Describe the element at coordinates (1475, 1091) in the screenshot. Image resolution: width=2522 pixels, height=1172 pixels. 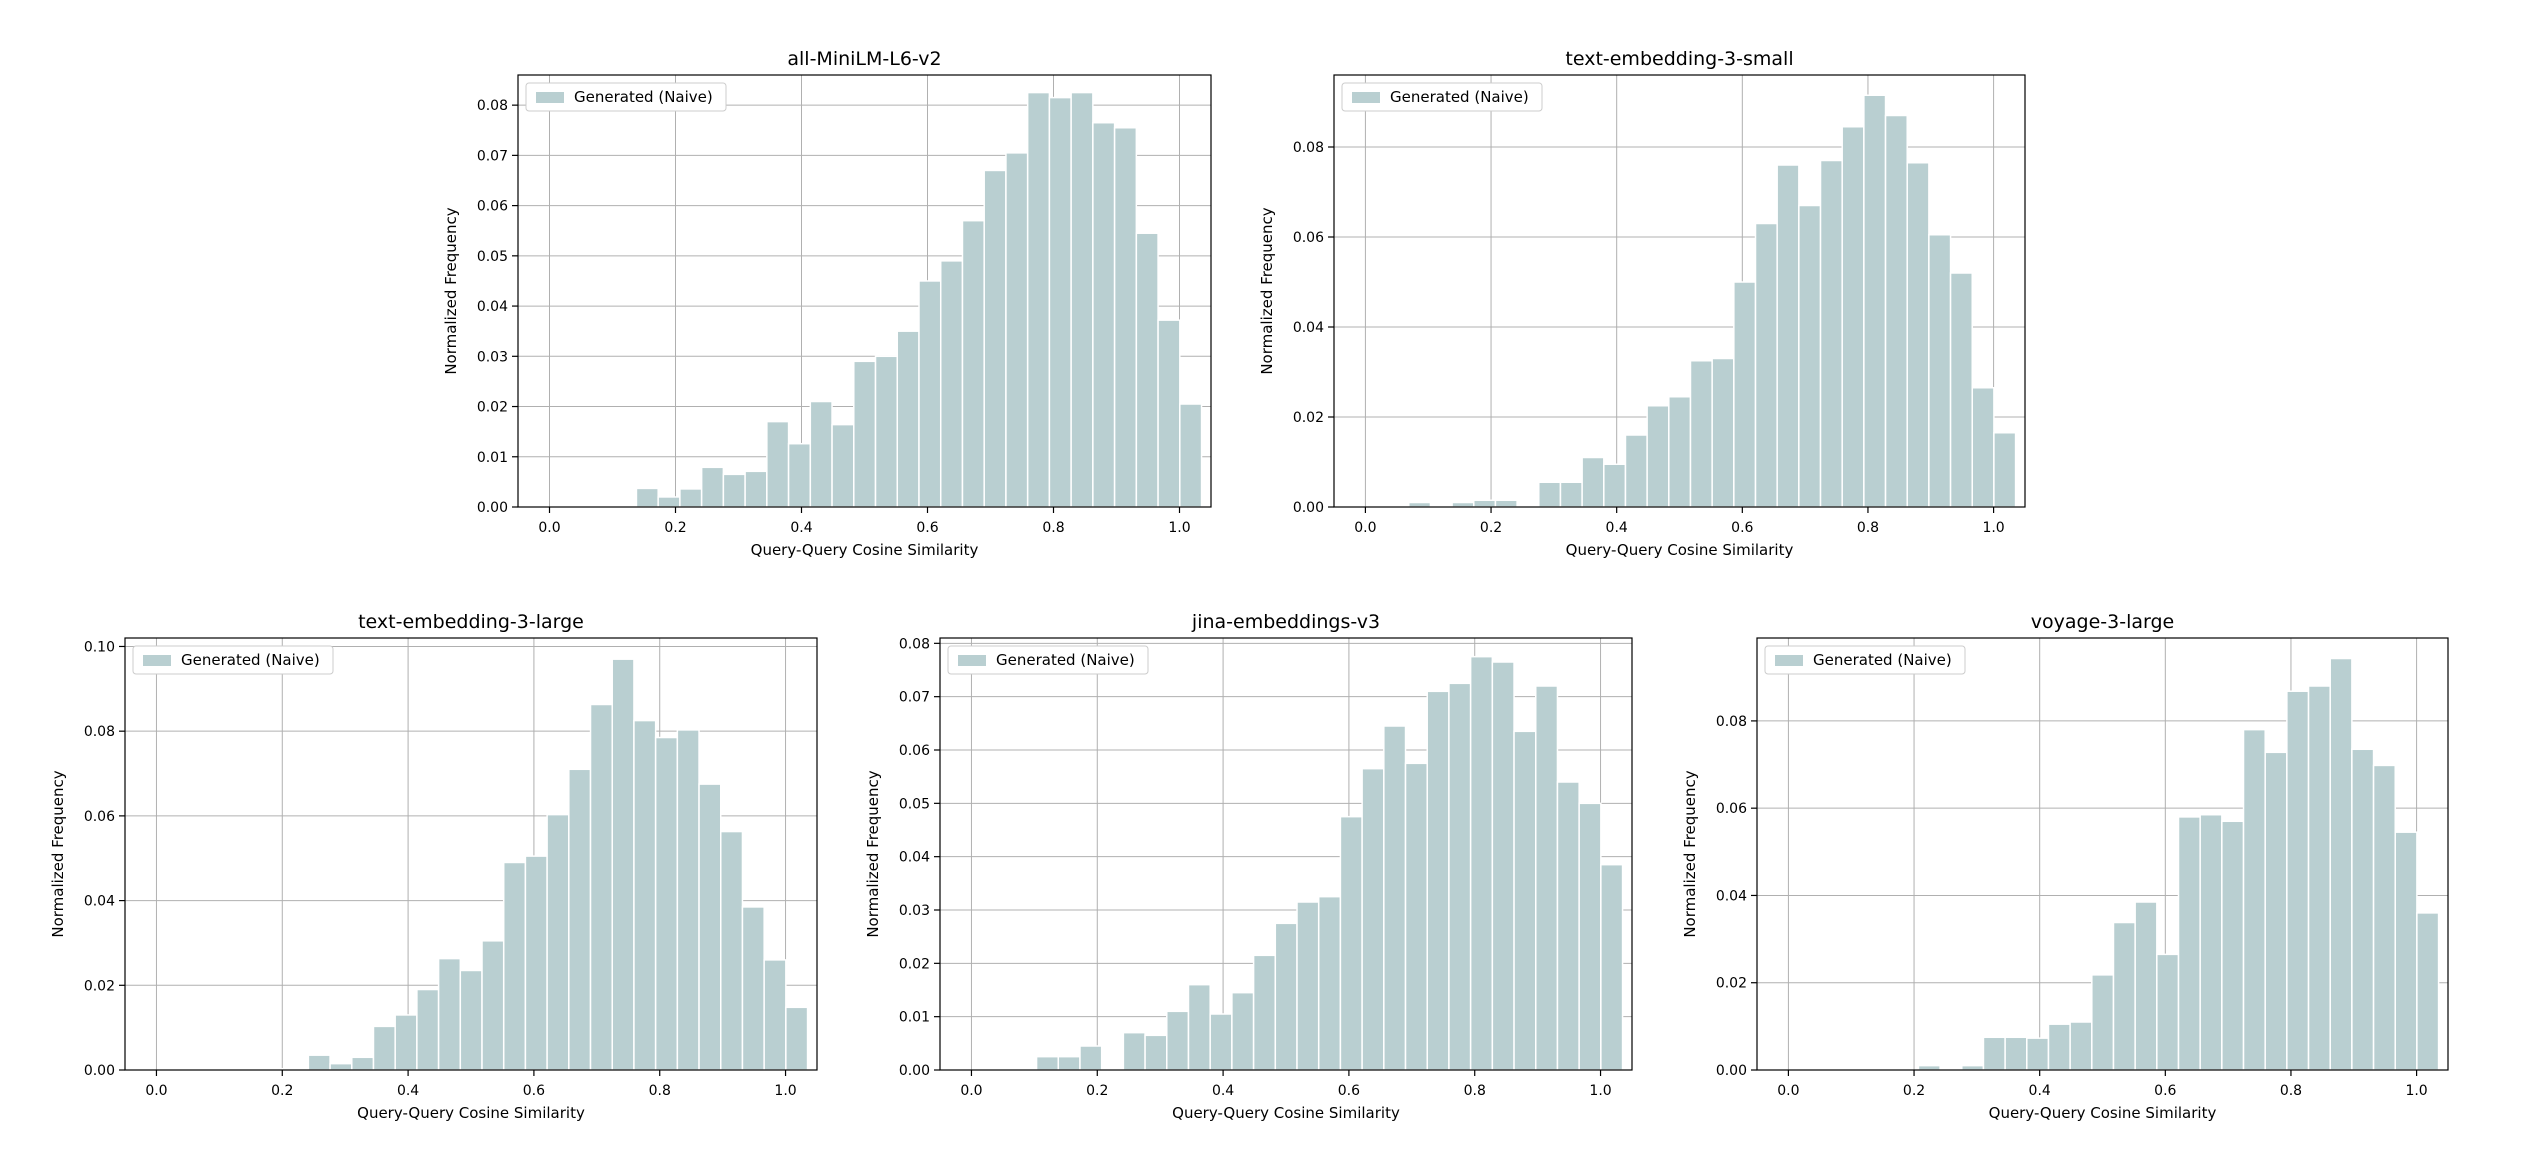
I see `x-tick-label: 0.8` at that location.